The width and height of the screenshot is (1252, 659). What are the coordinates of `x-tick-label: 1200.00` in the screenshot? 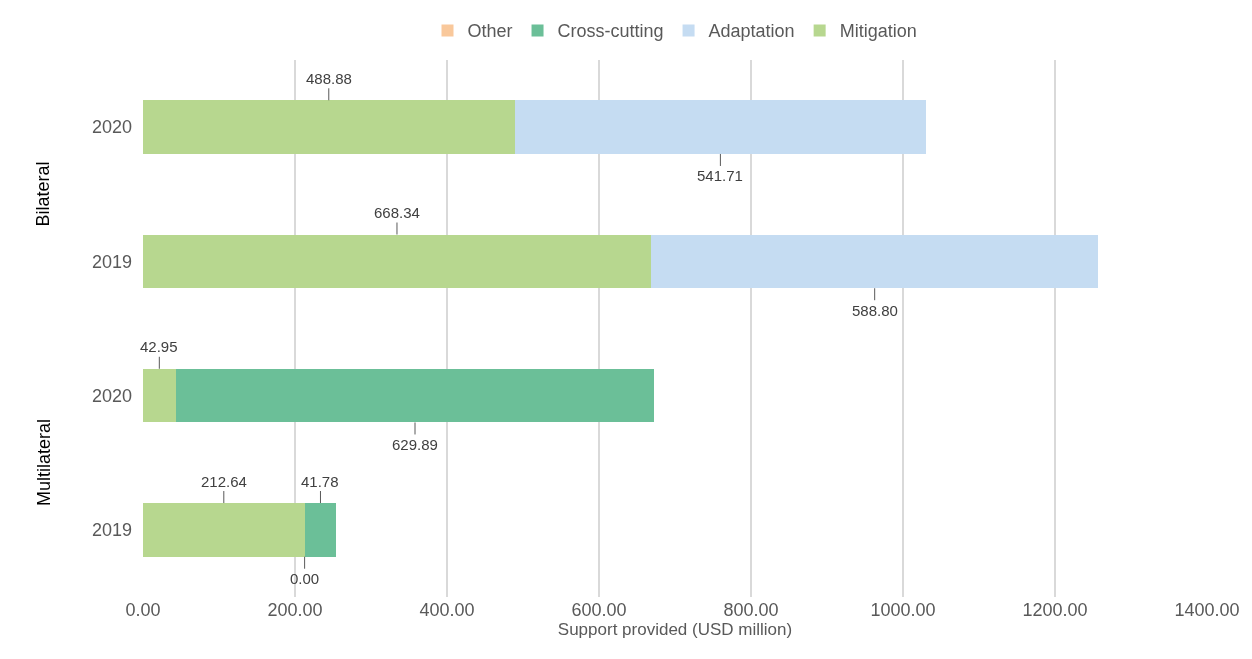 It's located at (1055, 610).